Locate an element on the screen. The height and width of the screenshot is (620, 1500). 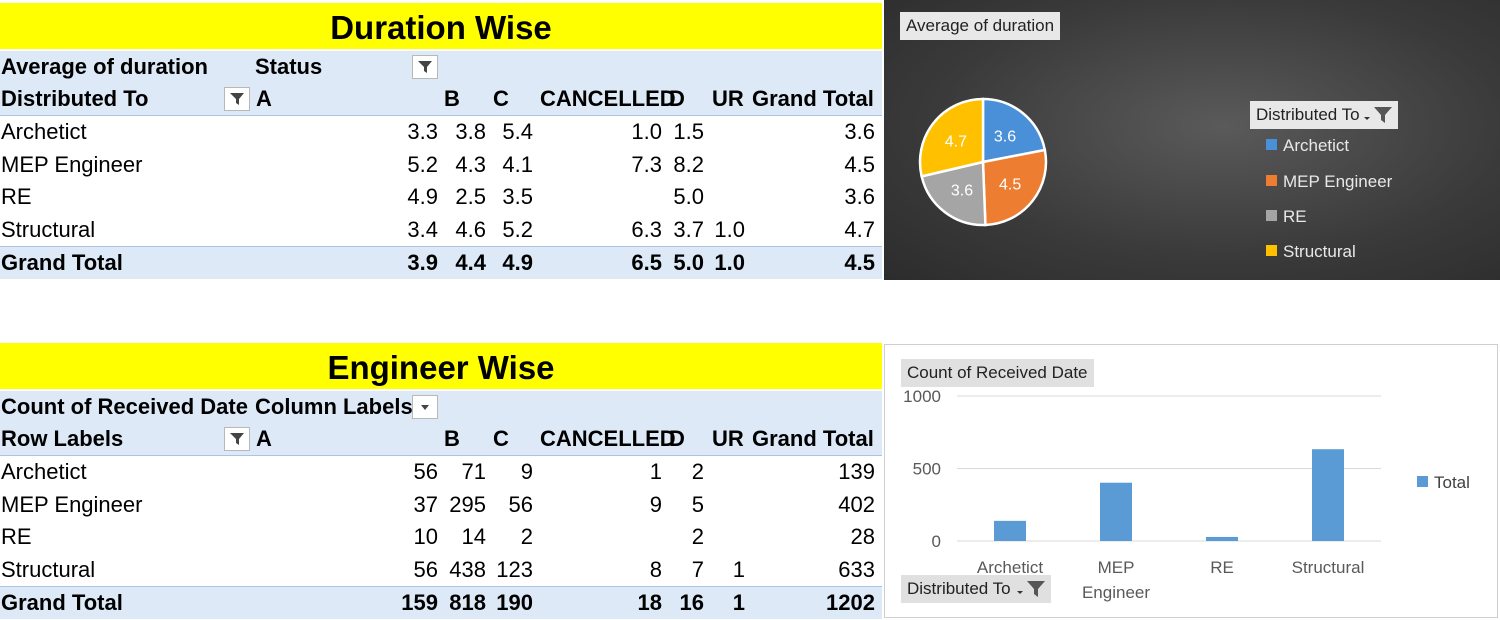
engineer-value-label: Count of Received Date is located at coordinates (124, 406).